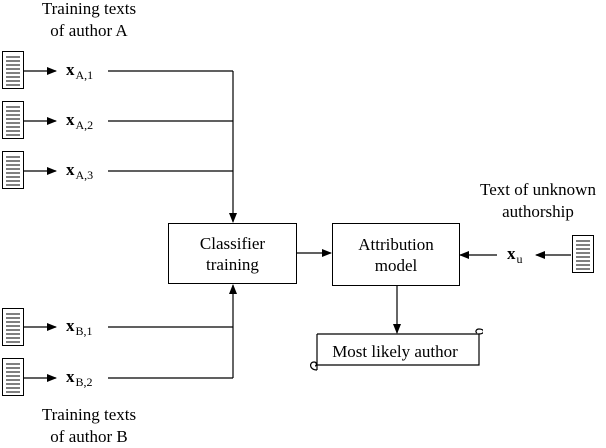 This screenshot has height=448, width=606. Describe the element at coordinates (538, 189) in the screenshot. I see `caption-unknown-line1: Text of unknown` at that location.